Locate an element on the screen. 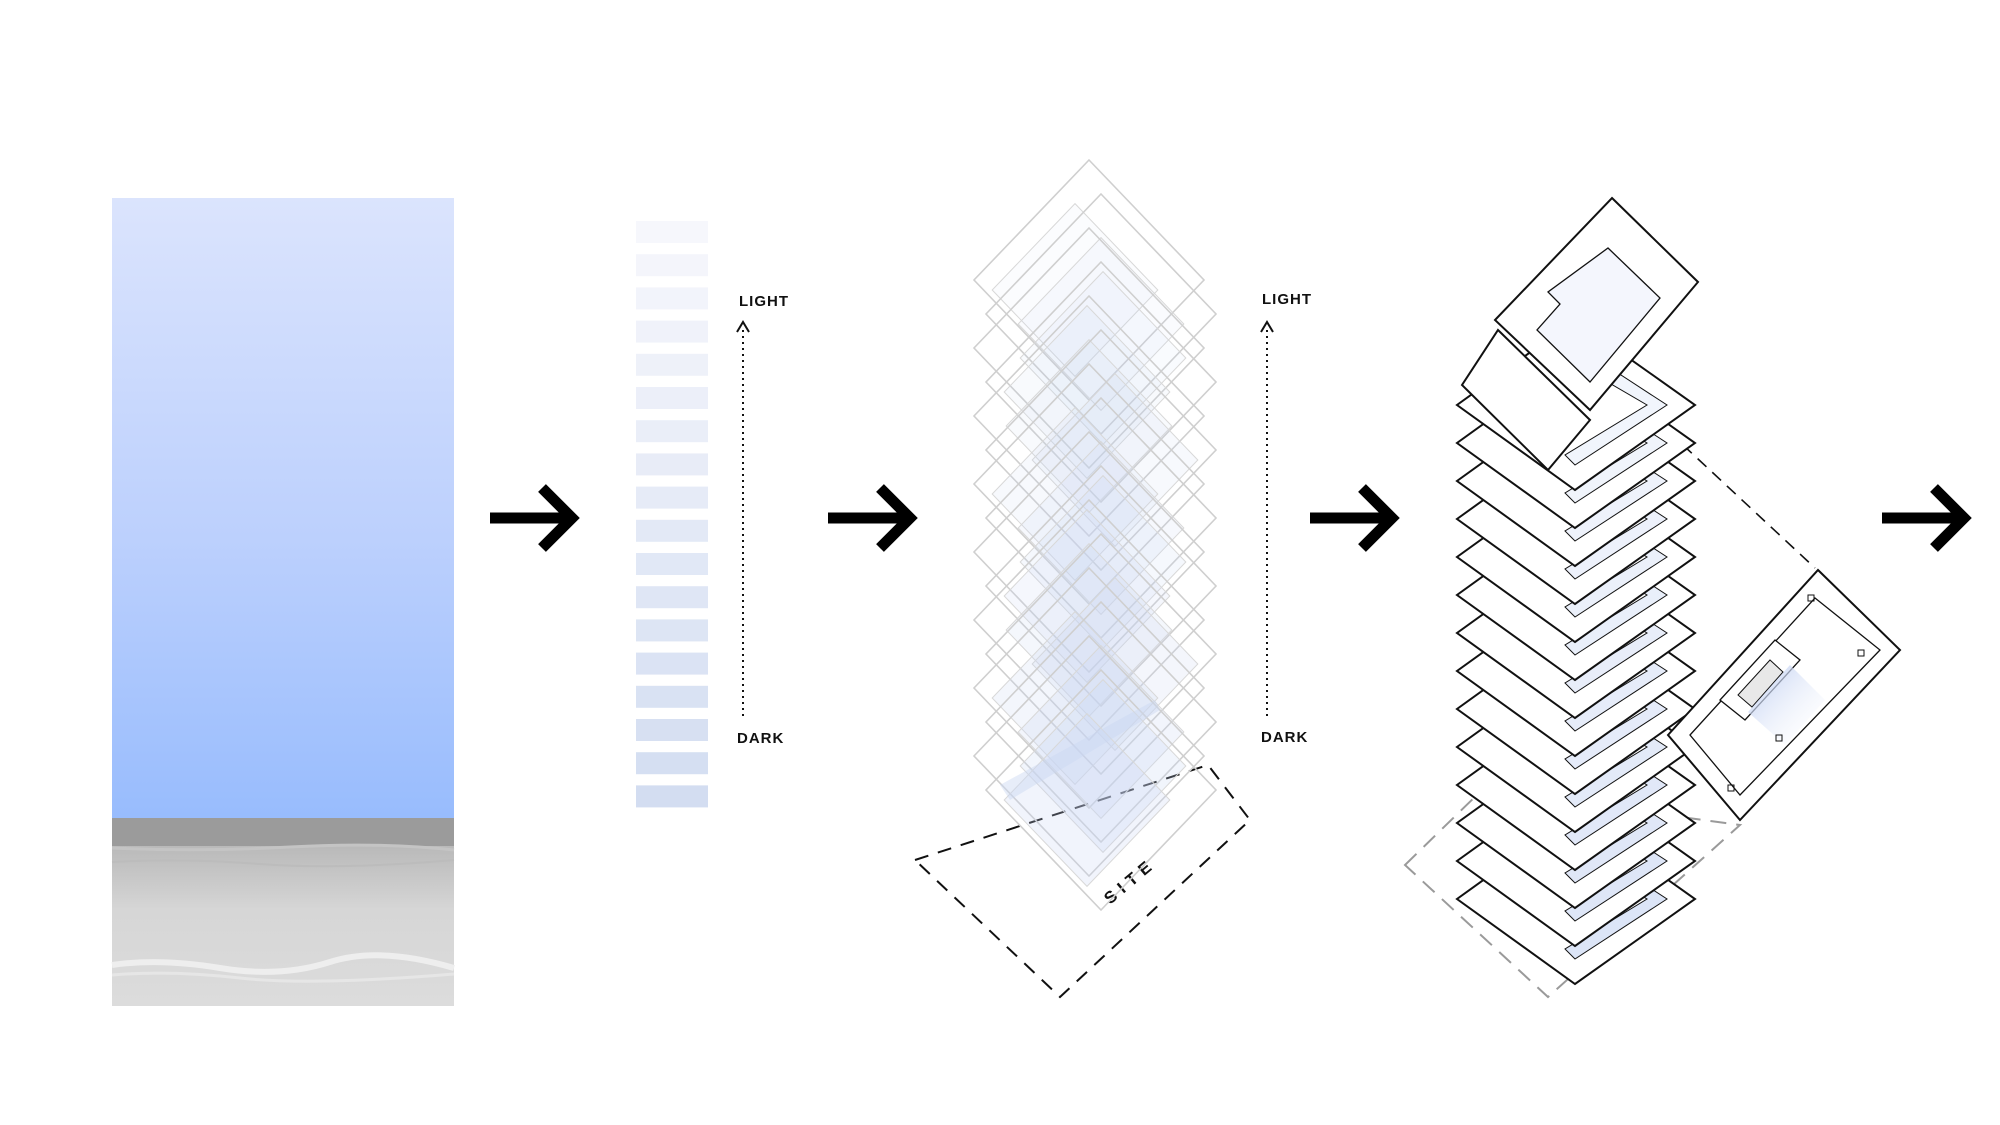 The width and height of the screenshot is (2000, 1125). stacked-floor-plates: SITE is located at coordinates (1082, 578).